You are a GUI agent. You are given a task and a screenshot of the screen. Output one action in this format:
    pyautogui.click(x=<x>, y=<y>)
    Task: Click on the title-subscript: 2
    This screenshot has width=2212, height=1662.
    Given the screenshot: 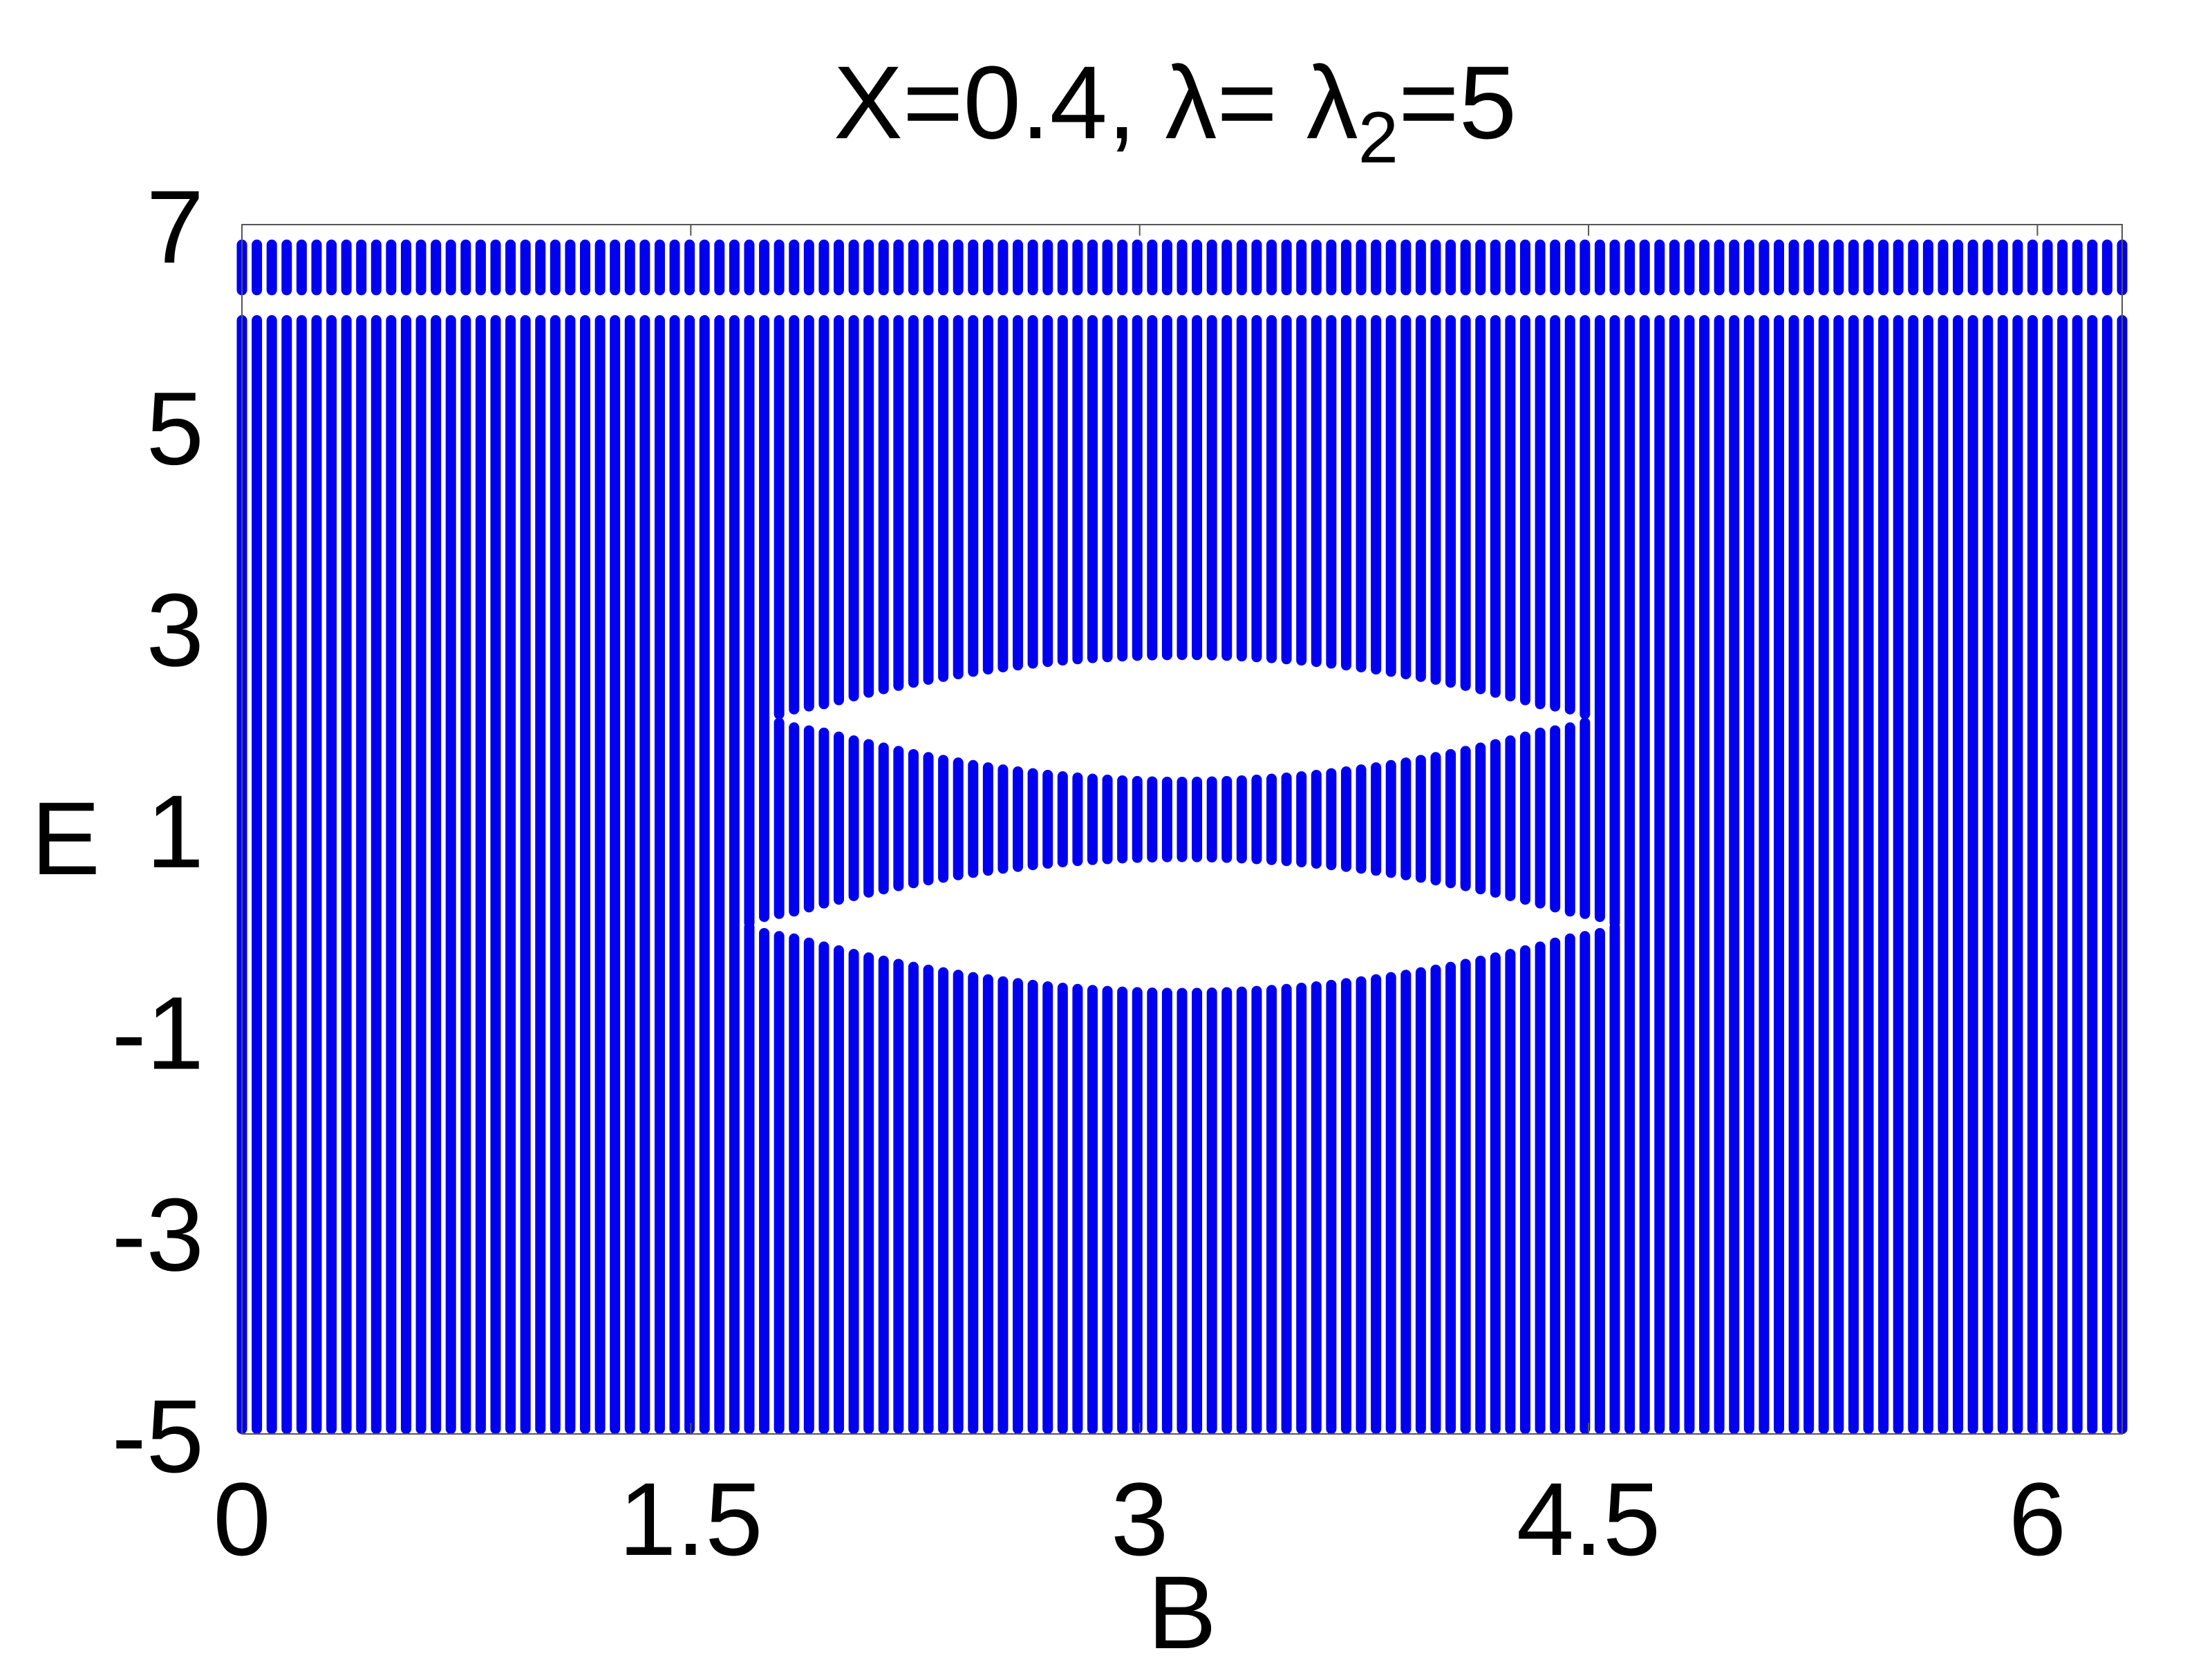 What is the action you would take?
    pyautogui.click(x=1378, y=137)
    